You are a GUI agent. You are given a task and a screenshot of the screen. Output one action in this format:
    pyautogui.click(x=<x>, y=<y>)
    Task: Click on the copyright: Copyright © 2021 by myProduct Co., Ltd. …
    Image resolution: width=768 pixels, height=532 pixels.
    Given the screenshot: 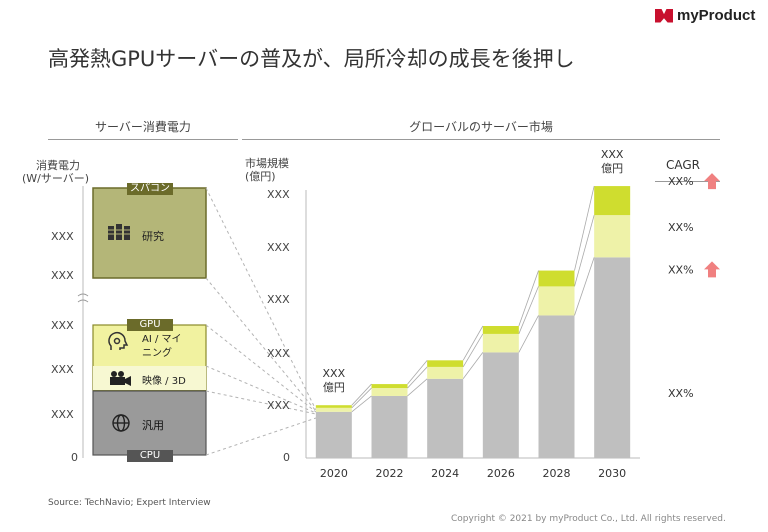 What is the action you would take?
    pyautogui.click(x=588, y=519)
    